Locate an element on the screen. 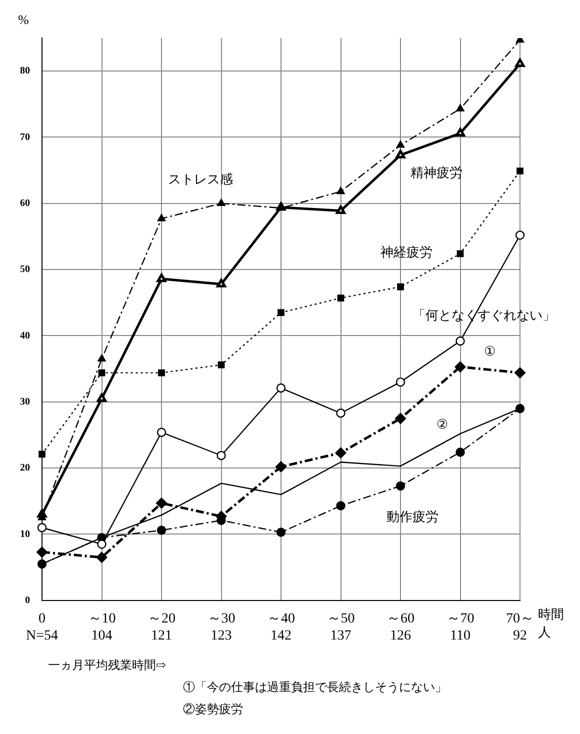  y-axis-title: % is located at coordinates (23, 19).